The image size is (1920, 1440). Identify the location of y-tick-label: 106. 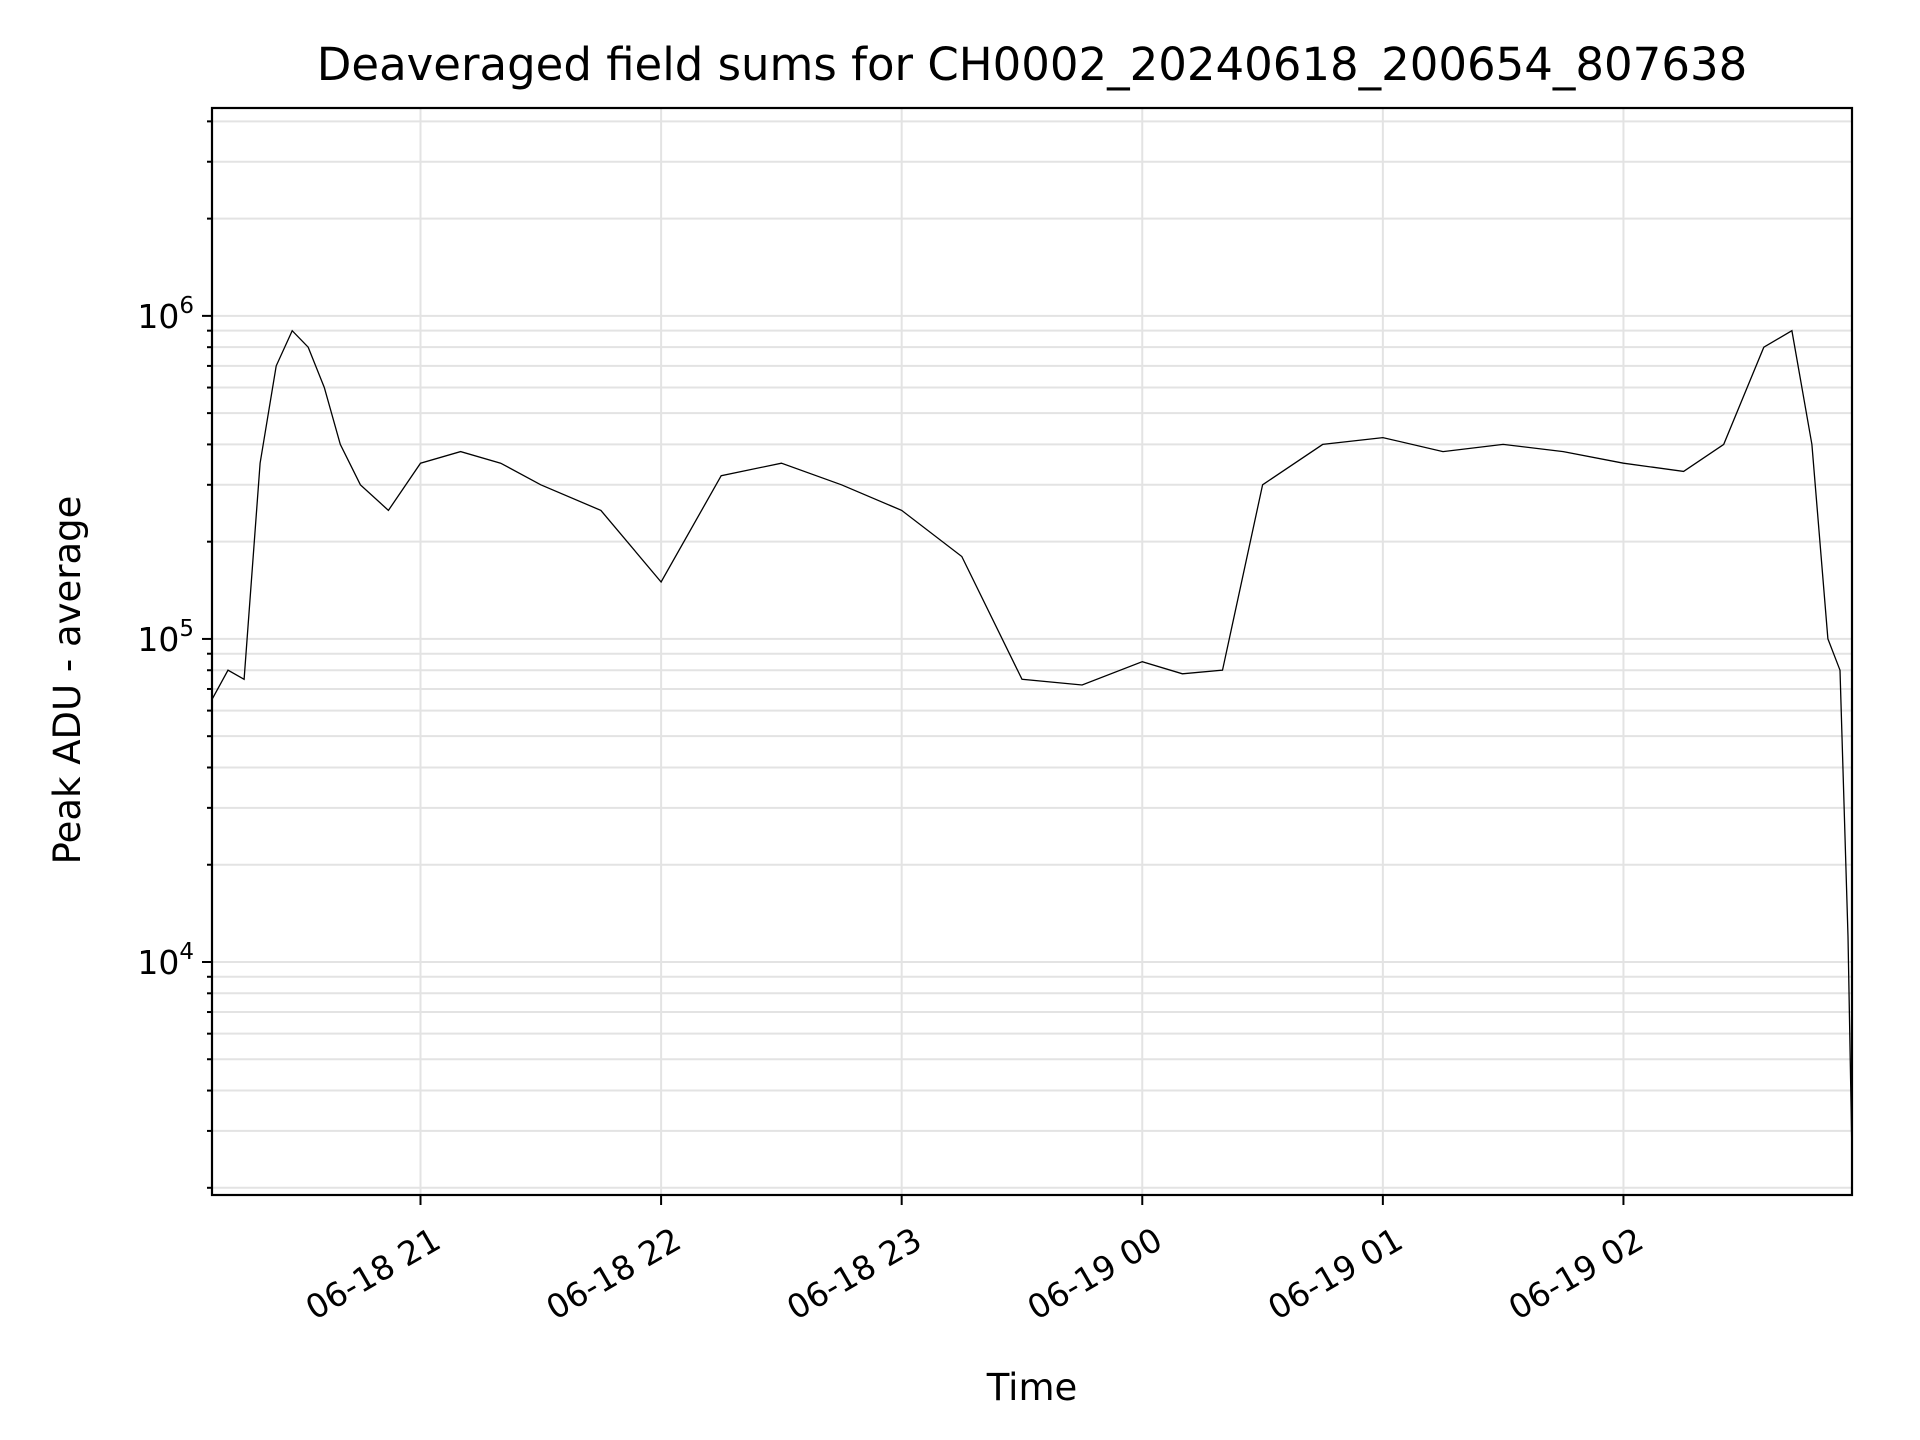
(165, 314).